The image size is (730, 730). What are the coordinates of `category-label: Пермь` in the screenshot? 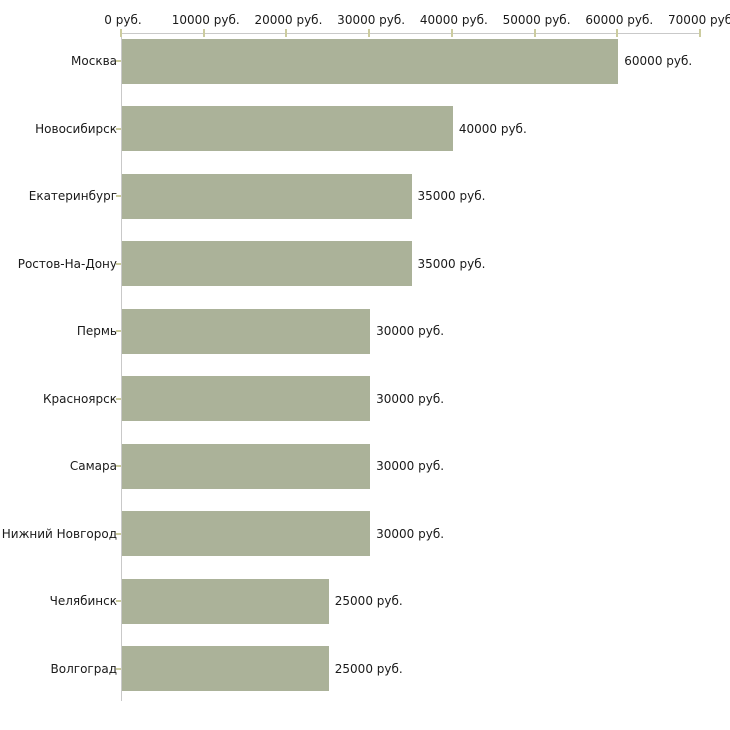 It's located at (96, 331).